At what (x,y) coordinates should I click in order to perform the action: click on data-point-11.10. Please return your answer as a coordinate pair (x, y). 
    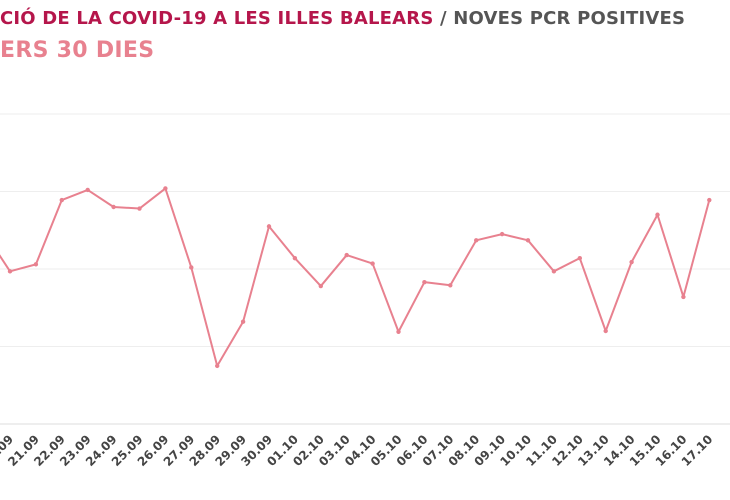
    Looking at the image, I should click on (554, 271).